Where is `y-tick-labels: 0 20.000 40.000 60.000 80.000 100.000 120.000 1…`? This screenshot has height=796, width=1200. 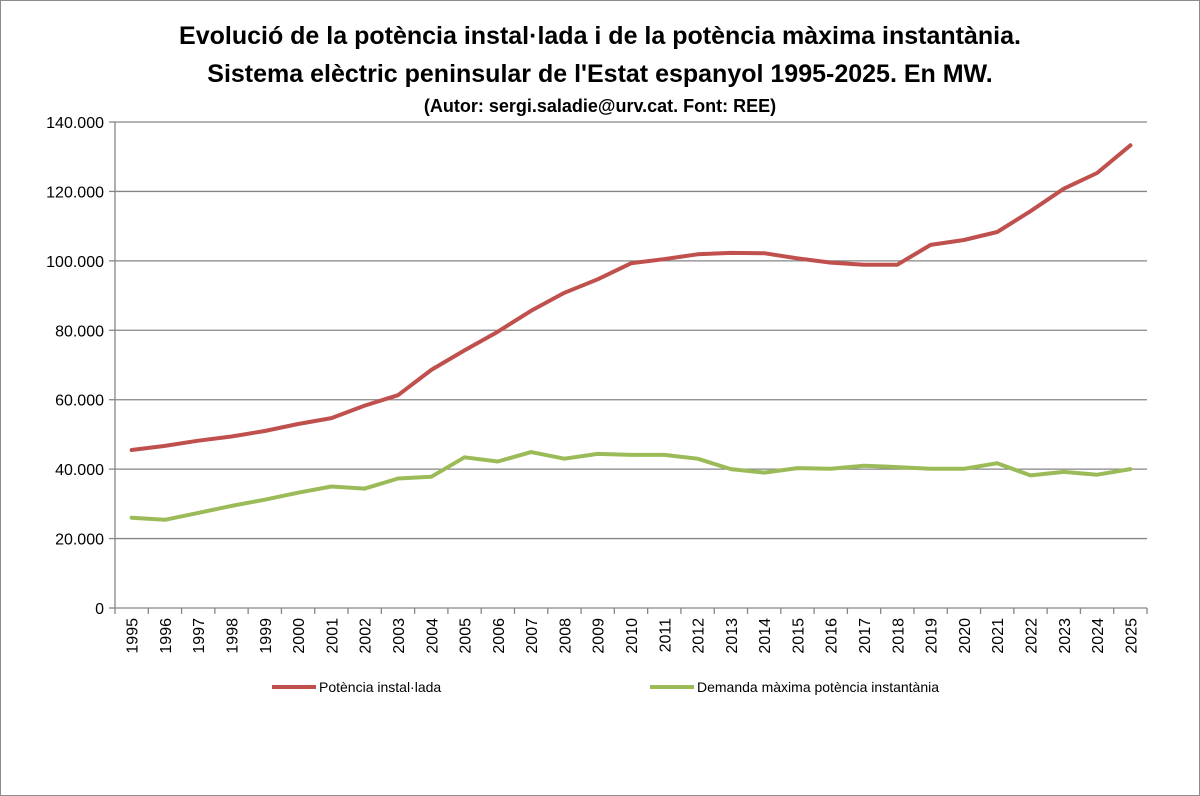 y-tick-labels: 0 20.000 40.000 60.000 80.000 100.000 120.000 1… is located at coordinates (75, 366).